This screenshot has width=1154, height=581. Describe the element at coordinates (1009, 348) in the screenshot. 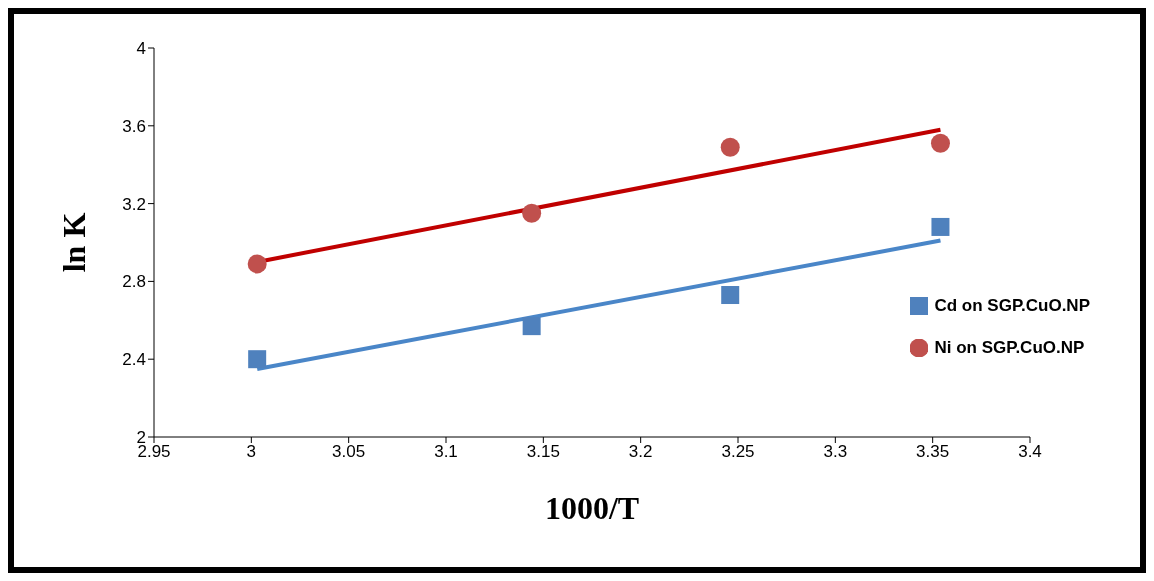

I see `legend-label: Ni on SGP.CuO.NP` at that location.